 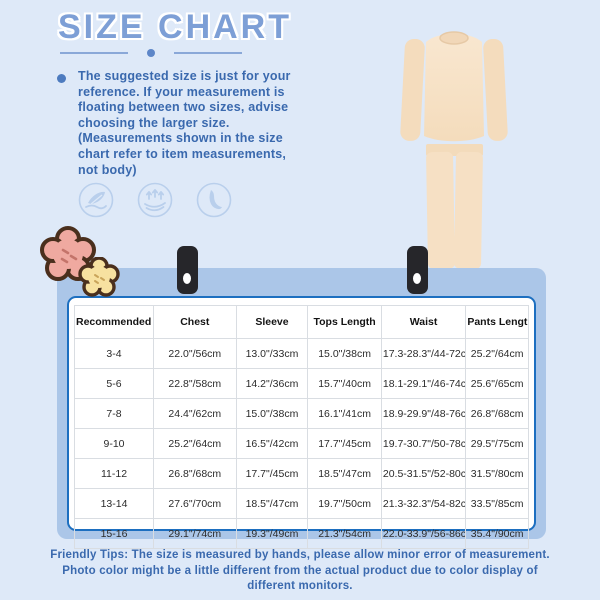 I want to click on soft-fabric-icon, so click(x=214, y=200).